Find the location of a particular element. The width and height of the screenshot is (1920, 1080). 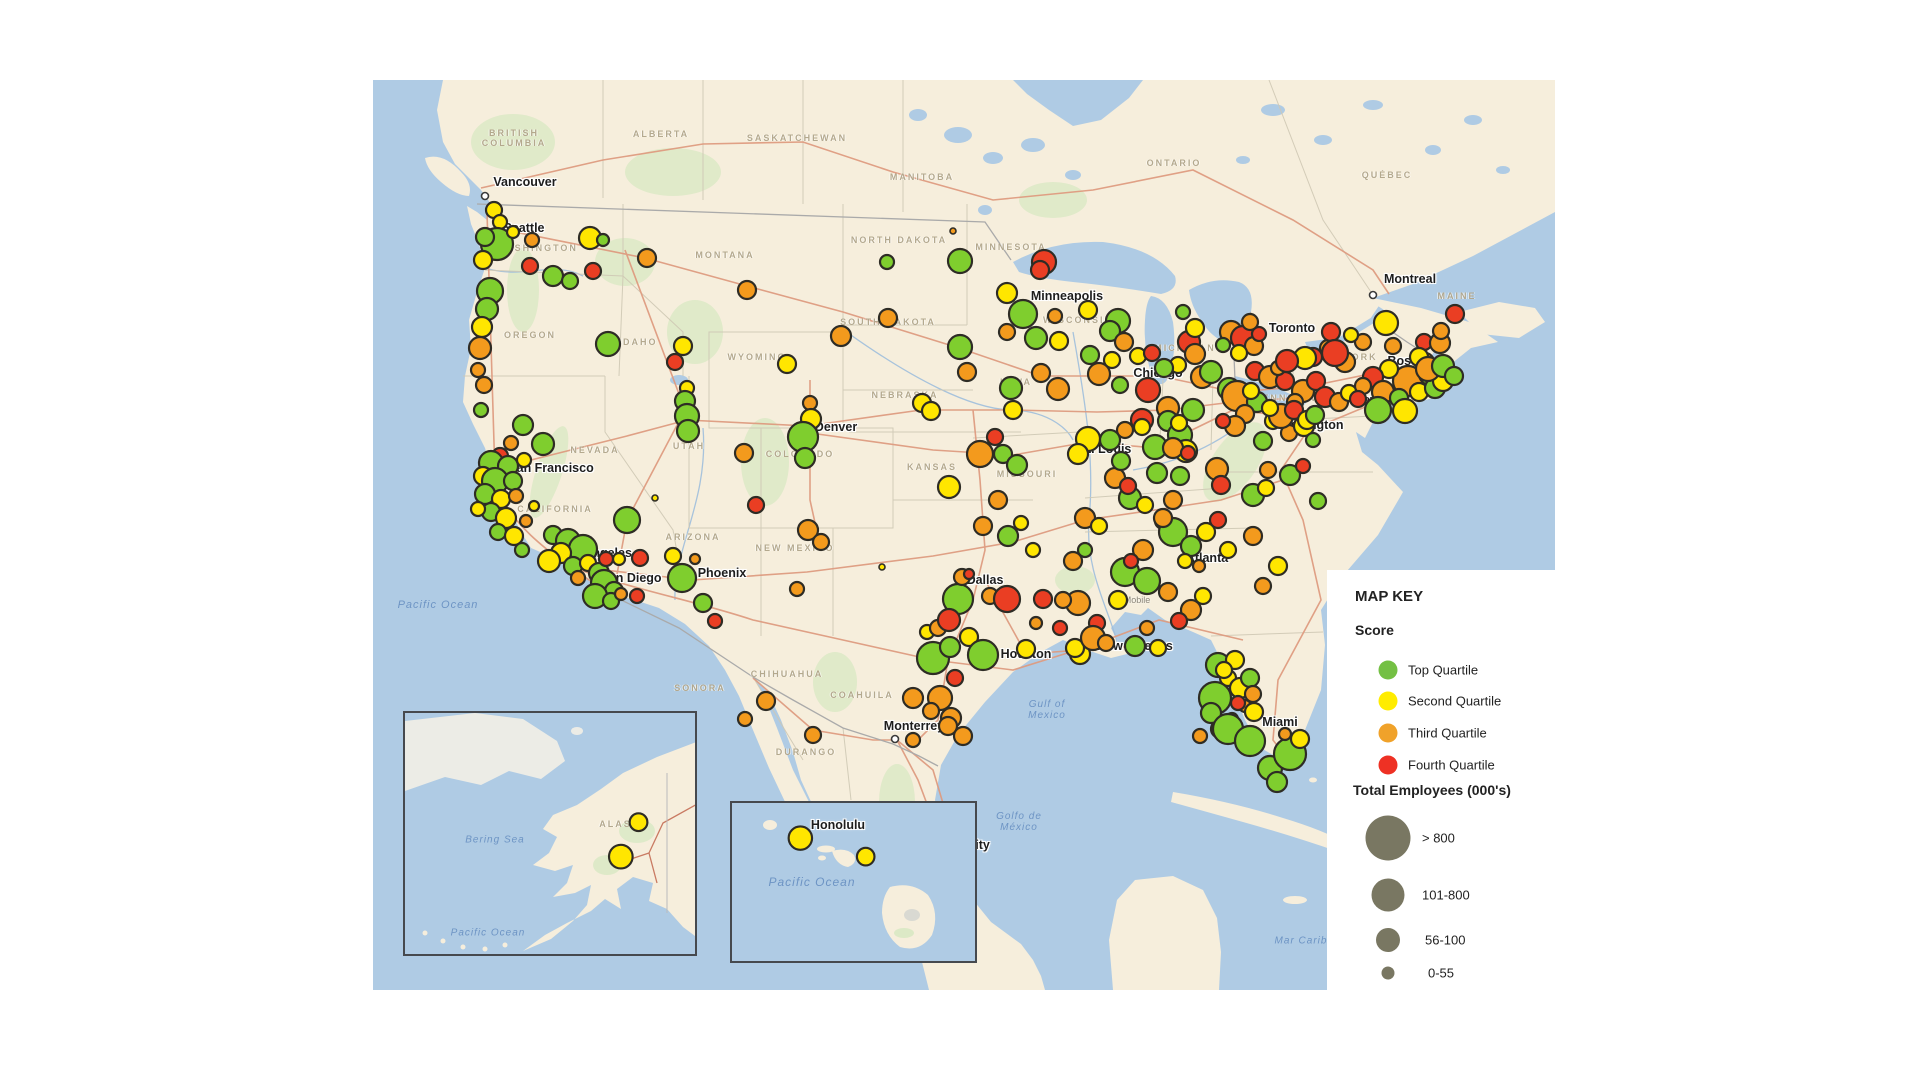

hawaii-bubbles is located at coordinates (831, 846).